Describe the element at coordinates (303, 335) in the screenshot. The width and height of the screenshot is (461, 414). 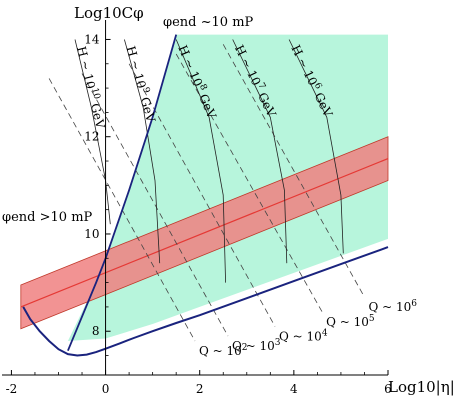
I see `q-line-label-4: Q ~ 104` at that location.